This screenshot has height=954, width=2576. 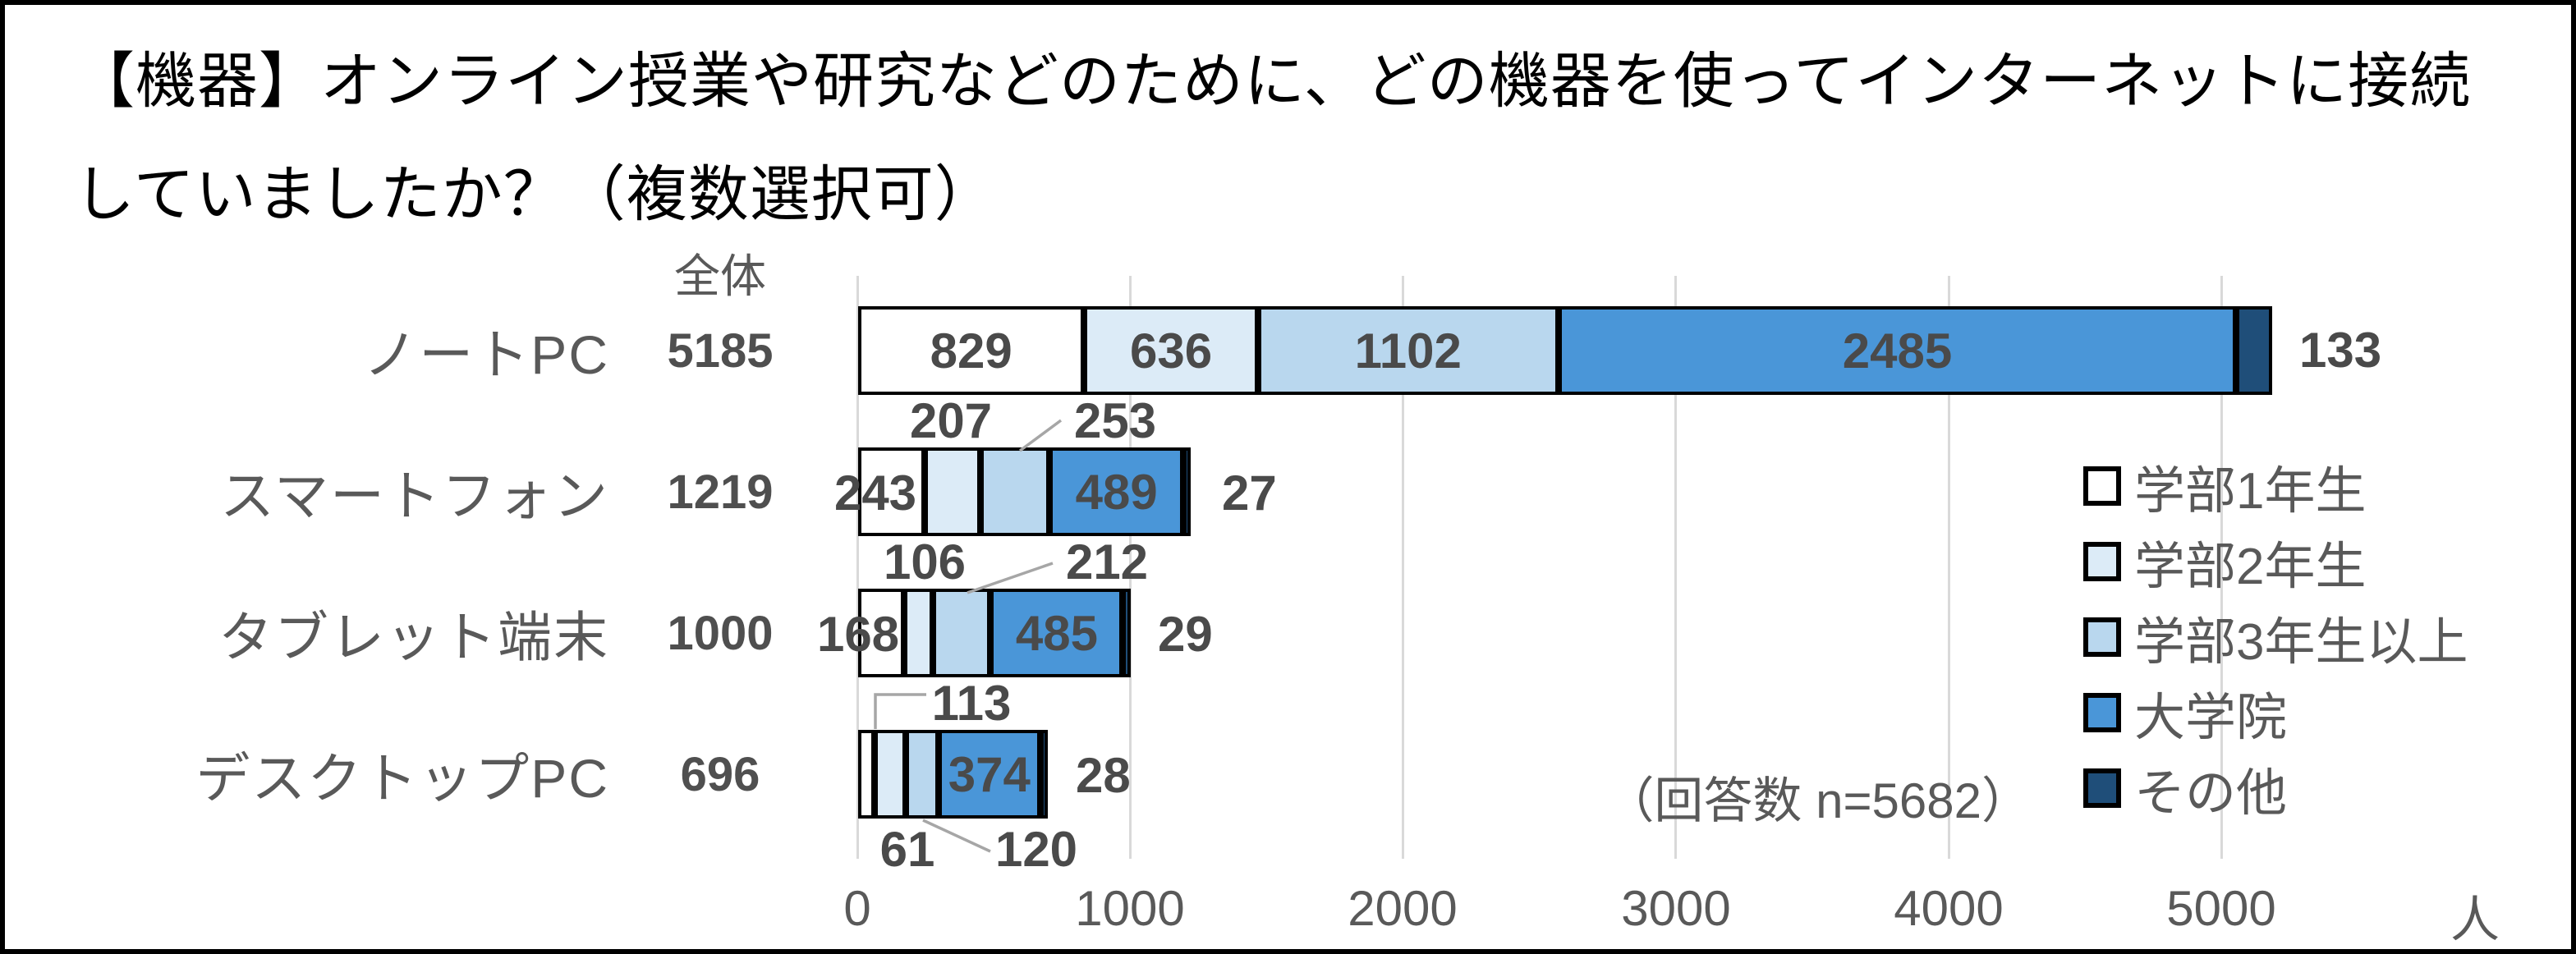 I want to click on bar-desktop-pc: 374, so click(x=953, y=774).